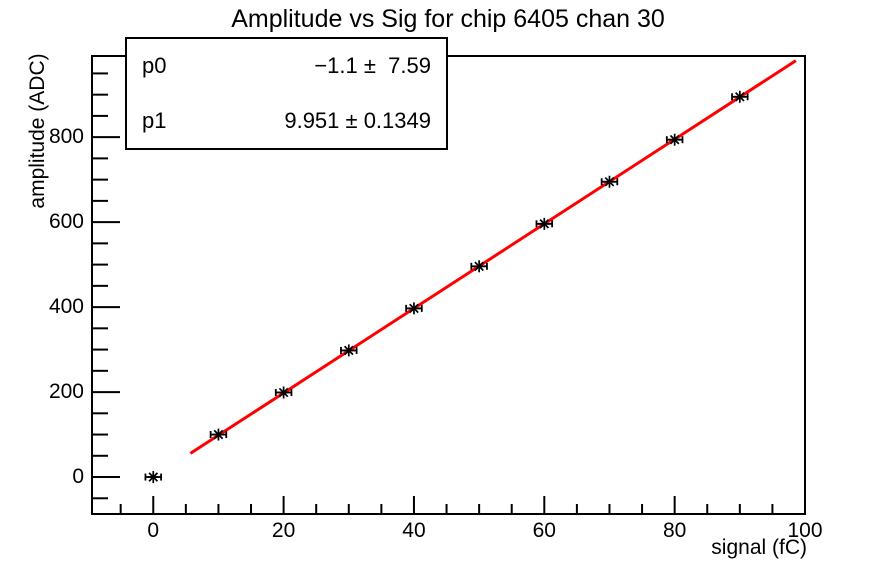 The height and width of the screenshot is (572, 896). What do you see at coordinates (357, 120) in the screenshot?
I see `param-value-p1: 9.951 ± 0.1349` at bounding box center [357, 120].